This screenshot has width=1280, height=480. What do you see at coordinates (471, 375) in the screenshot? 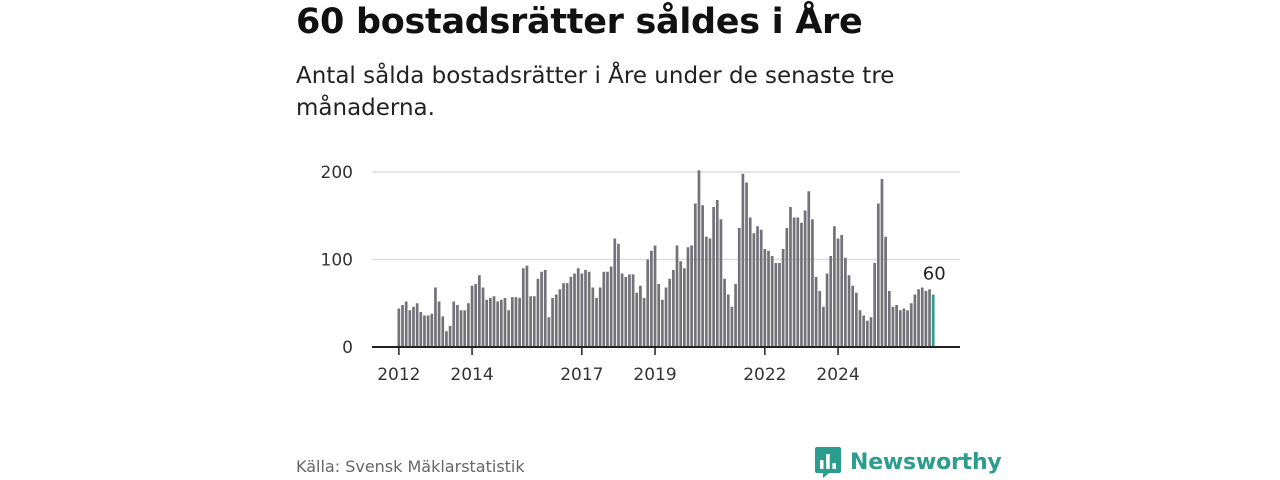
I see `x-tick-label-2014: 2014` at bounding box center [471, 375].